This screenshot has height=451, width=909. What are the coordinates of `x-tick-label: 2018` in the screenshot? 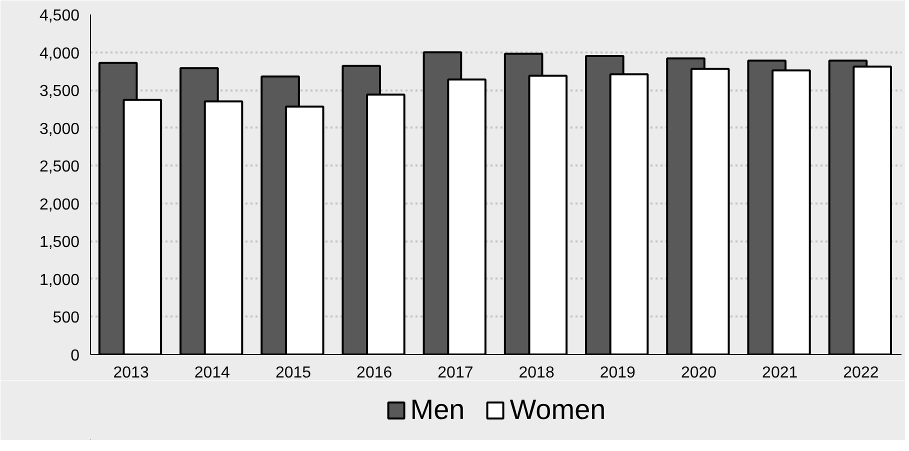 It's located at (536, 373).